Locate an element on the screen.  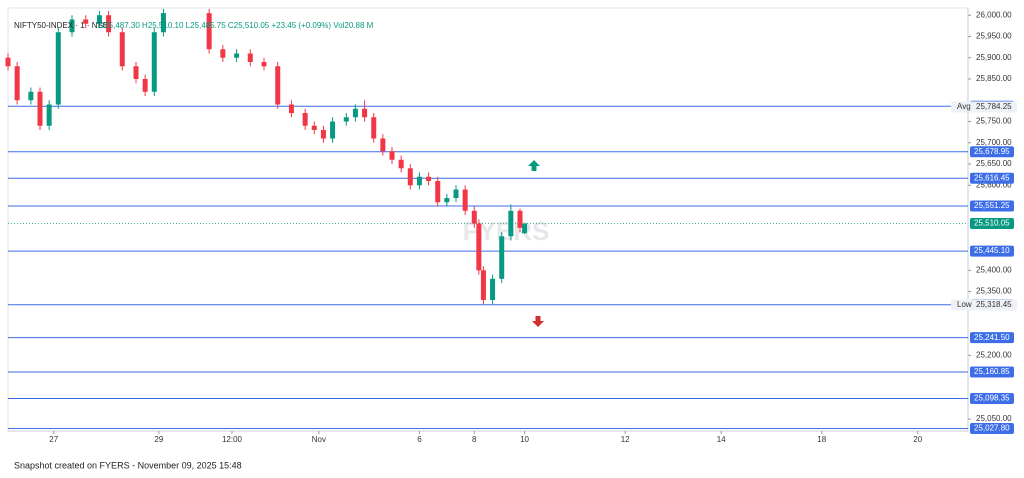
down-arrow is located at coordinates (538, 321).